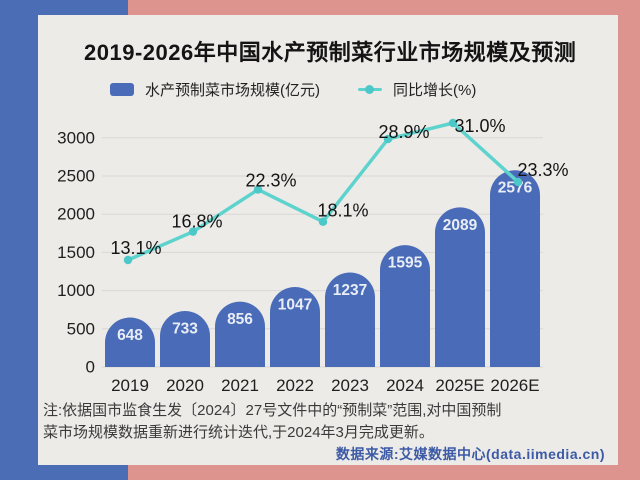  What do you see at coordinates (350, 319) in the screenshot?
I see `bar-2023` at bounding box center [350, 319].